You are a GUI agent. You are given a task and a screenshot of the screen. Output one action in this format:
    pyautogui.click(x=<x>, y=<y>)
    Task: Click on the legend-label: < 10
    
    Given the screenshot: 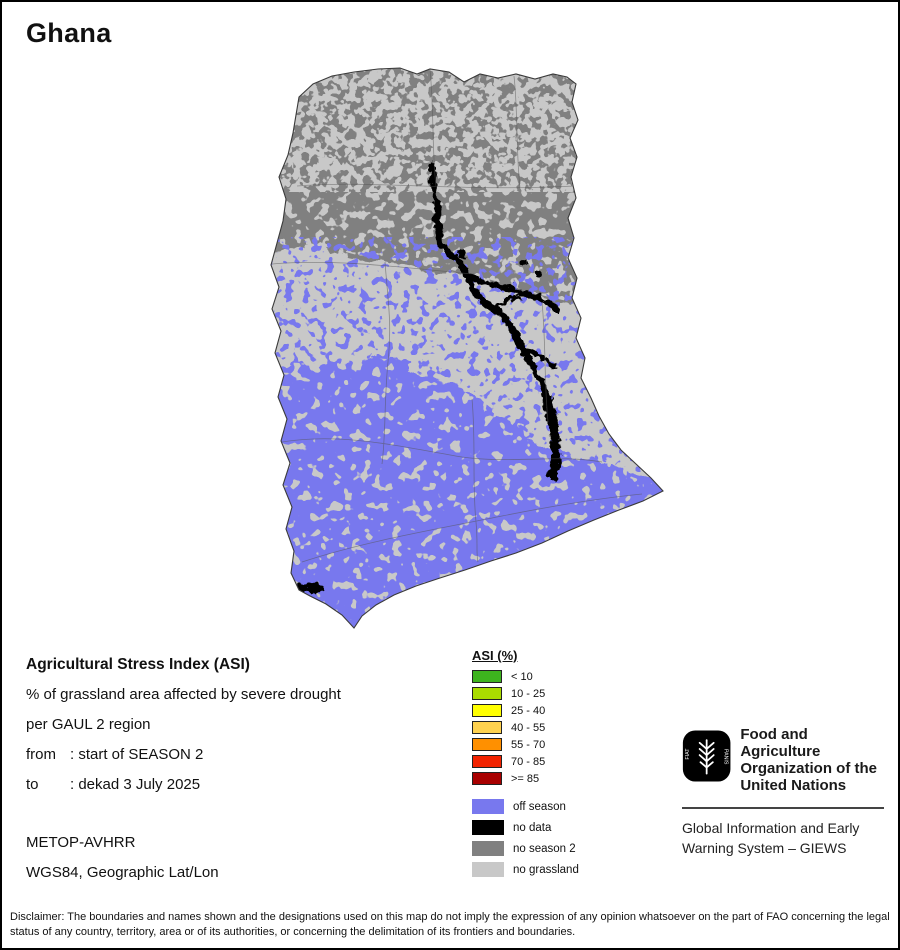 What is the action you would take?
    pyautogui.click(x=522, y=676)
    